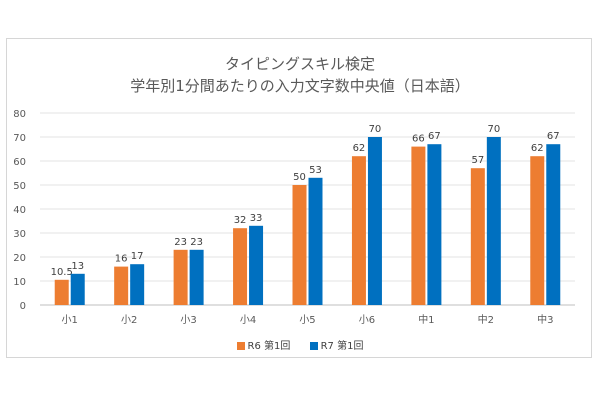  Describe the element at coordinates (70, 320) in the screenshot. I see `x-tick-label: 小1` at that location.